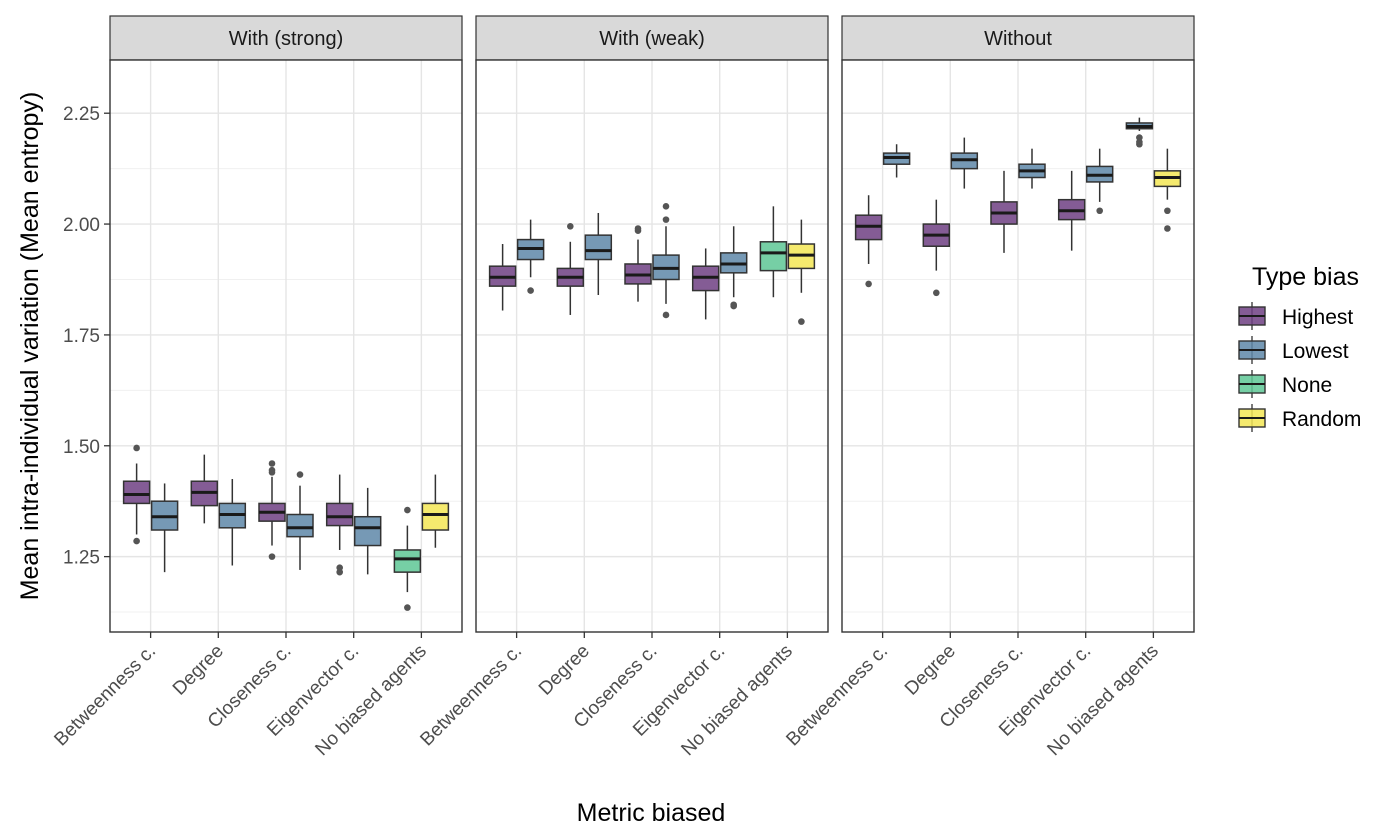 Image resolution: width=1400 pixels, height=840 pixels. Describe the element at coordinates (81, 447) in the screenshot. I see `y-tick-label: 1.50` at that location.